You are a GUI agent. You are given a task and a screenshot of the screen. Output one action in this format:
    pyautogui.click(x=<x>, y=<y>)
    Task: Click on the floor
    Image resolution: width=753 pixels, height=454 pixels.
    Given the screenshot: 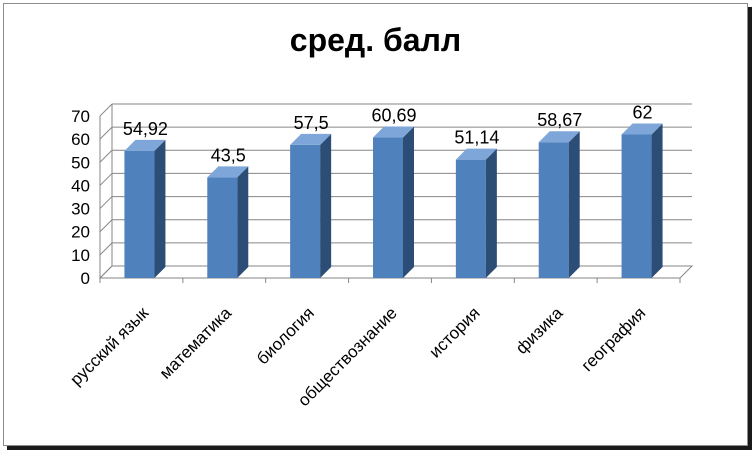 What is the action you would take?
    pyautogui.click(x=396, y=272)
    